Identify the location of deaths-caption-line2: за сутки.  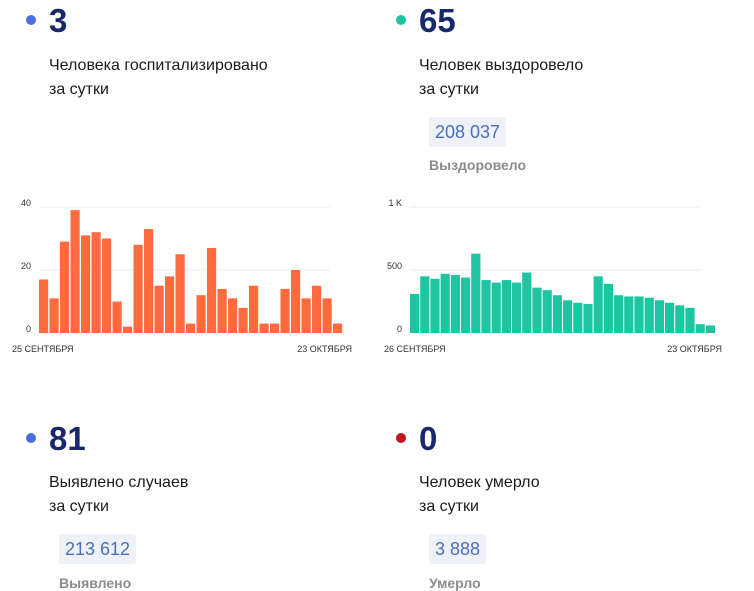
(449, 506).